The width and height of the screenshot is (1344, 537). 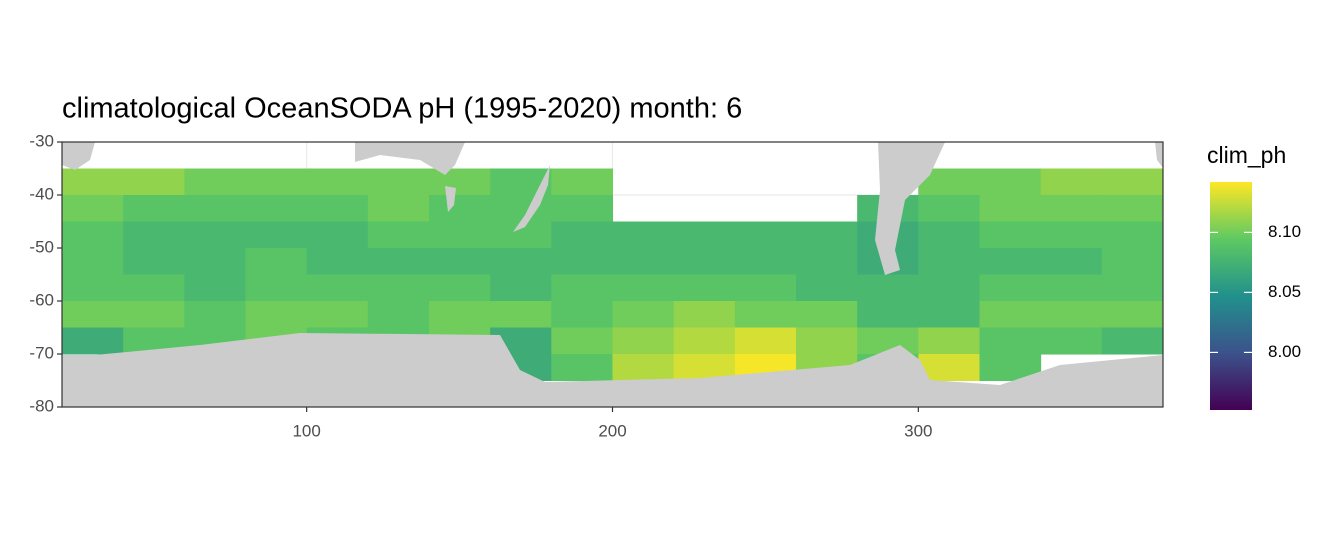 I want to click on new-zealand, so click(x=531, y=198).